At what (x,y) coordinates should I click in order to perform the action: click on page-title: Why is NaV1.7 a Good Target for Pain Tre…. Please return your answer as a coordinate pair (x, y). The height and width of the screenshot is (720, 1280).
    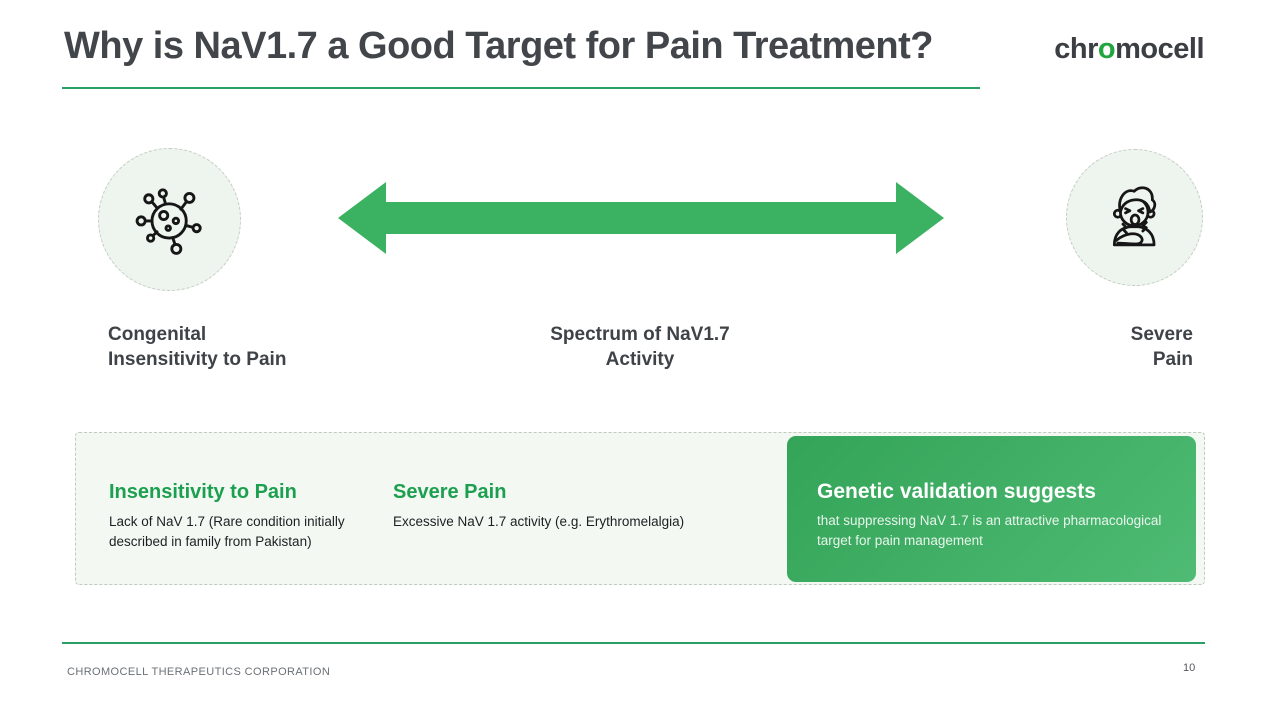
    Looking at the image, I should click on (498, 46).